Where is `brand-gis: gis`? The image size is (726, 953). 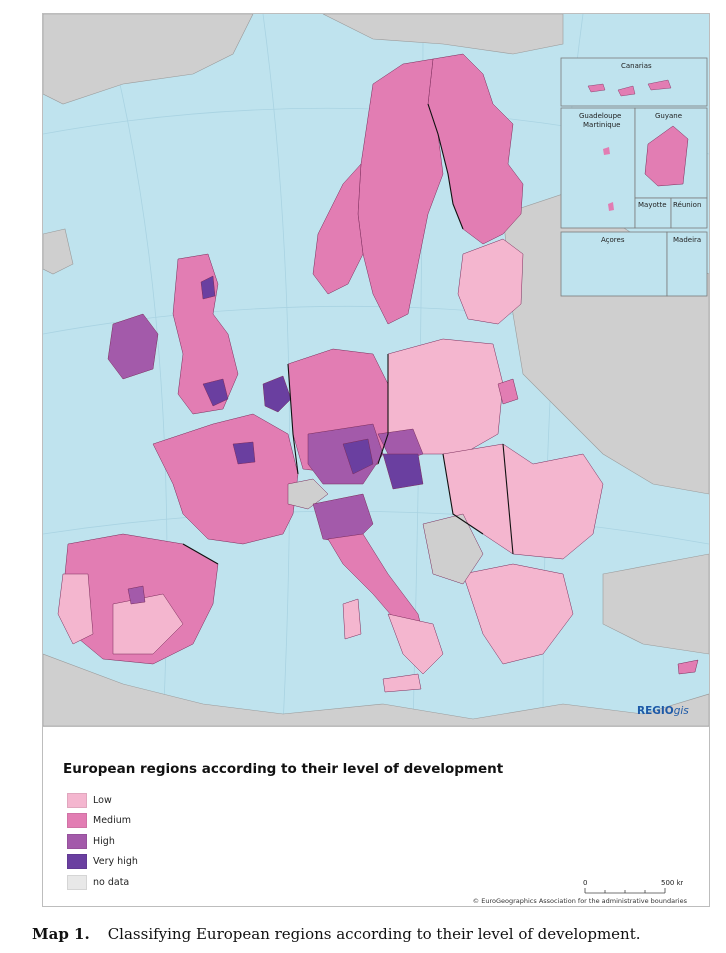
brand-gis: gis is located at coordinates (682, 711).